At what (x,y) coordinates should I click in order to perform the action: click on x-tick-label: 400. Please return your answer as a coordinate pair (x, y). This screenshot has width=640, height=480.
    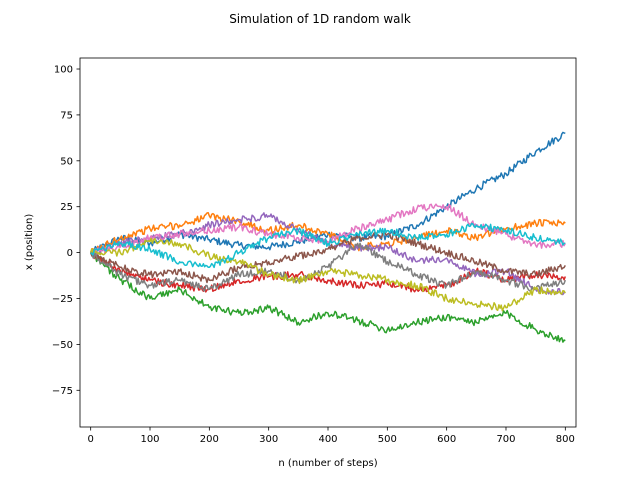
    Looking at the image, I should click on (327, 439).